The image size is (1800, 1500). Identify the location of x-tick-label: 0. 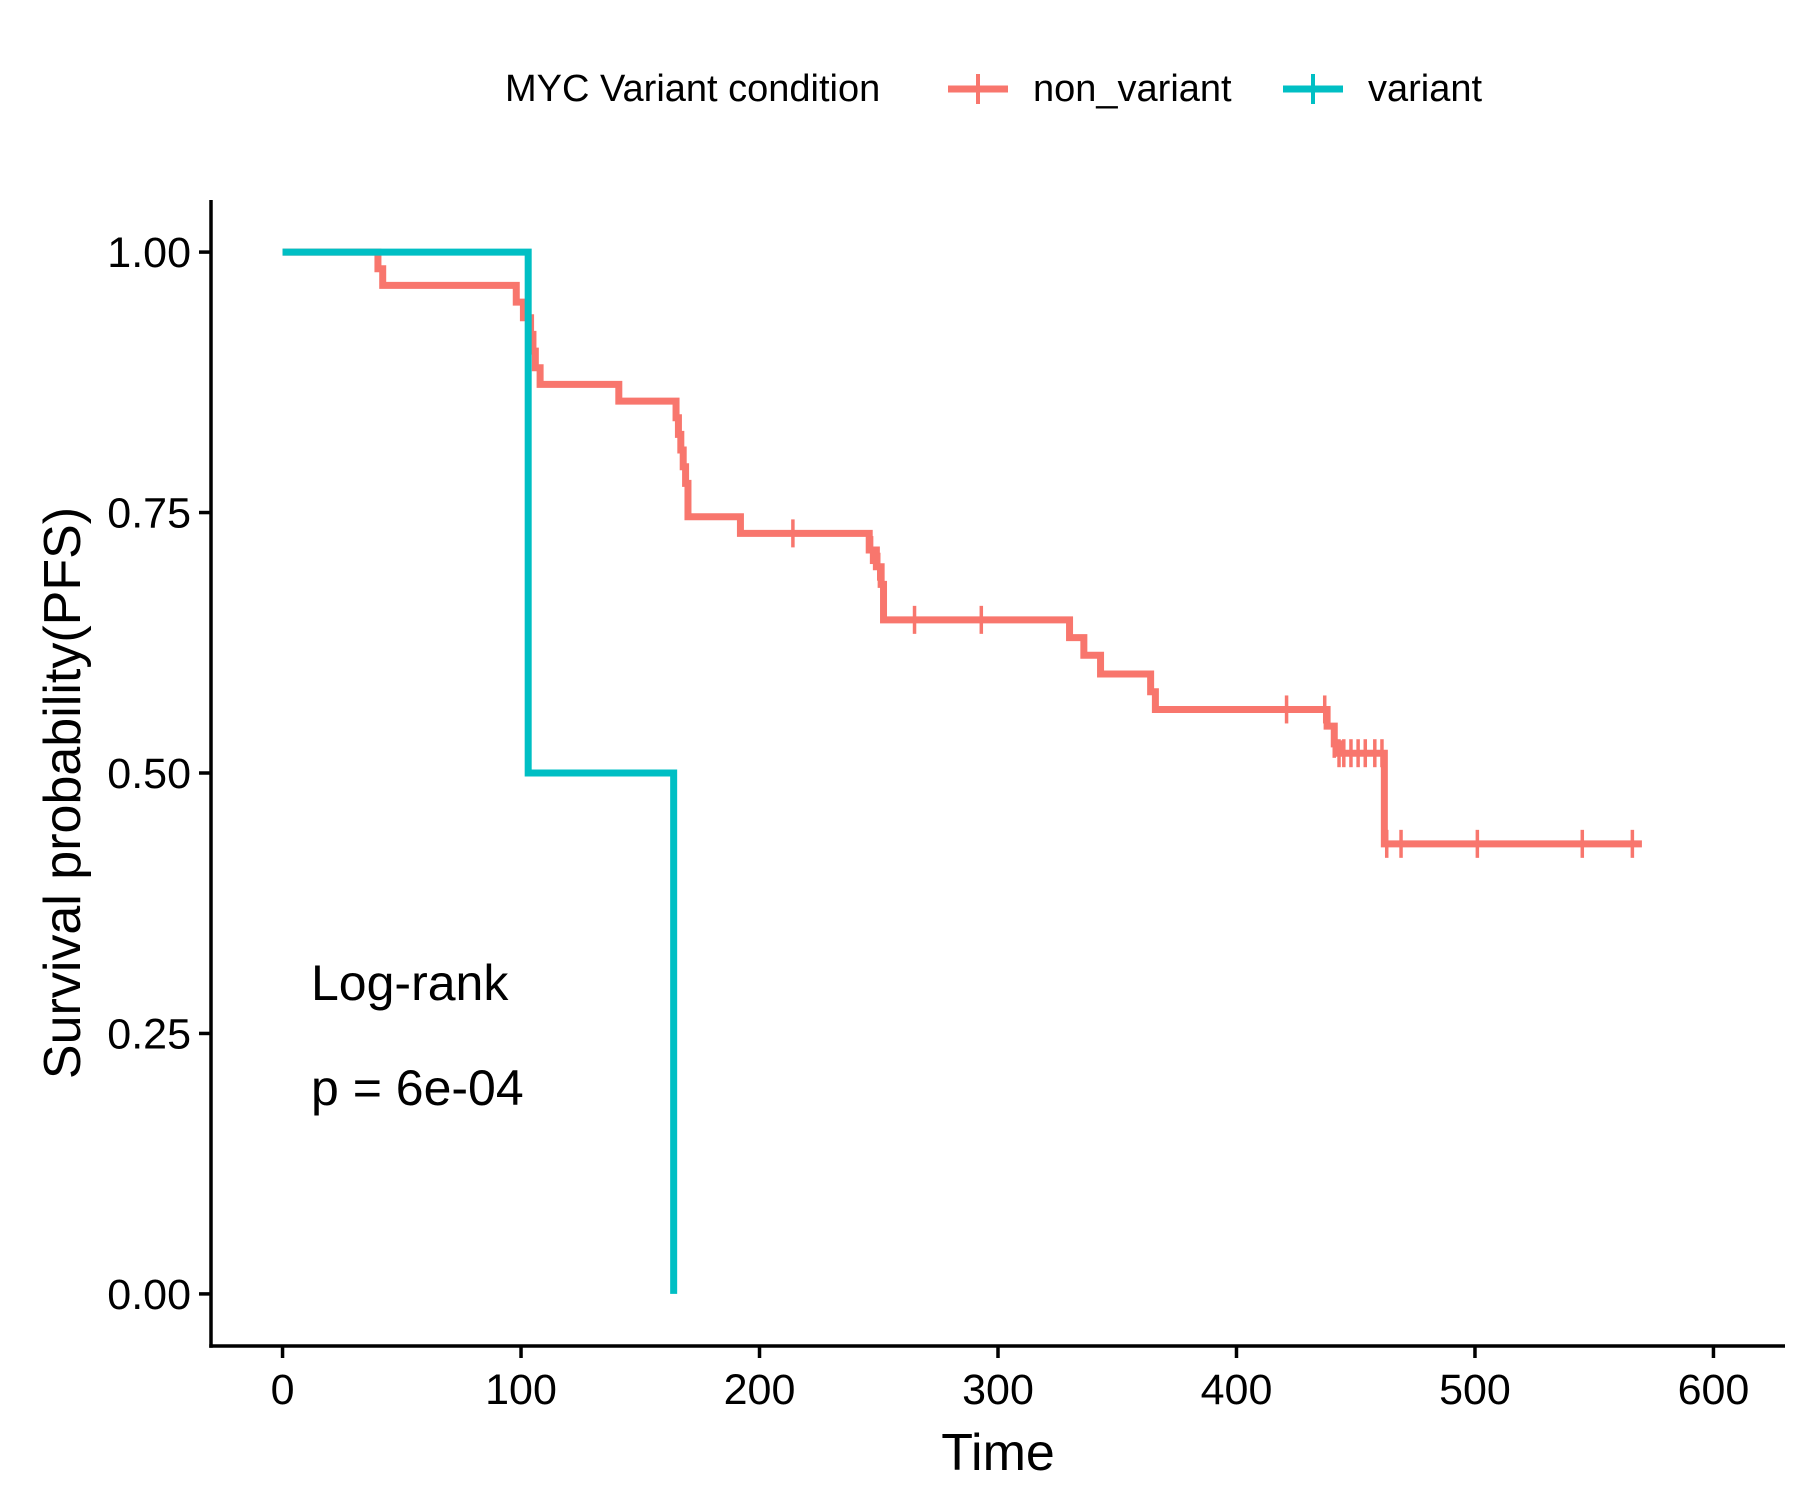
(283, 1390).